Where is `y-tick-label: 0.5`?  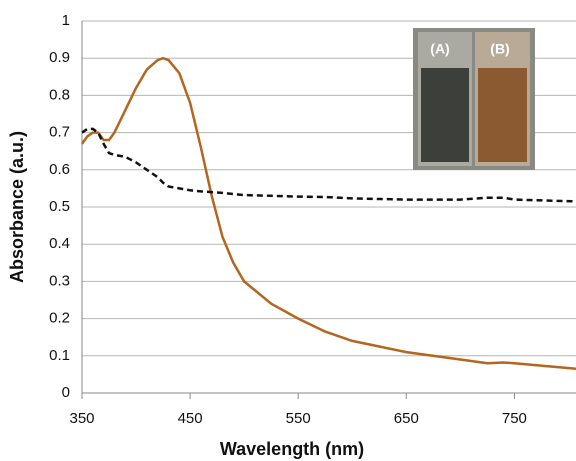
y-tick-label: 0.5 is located at coordinates (59, 206).